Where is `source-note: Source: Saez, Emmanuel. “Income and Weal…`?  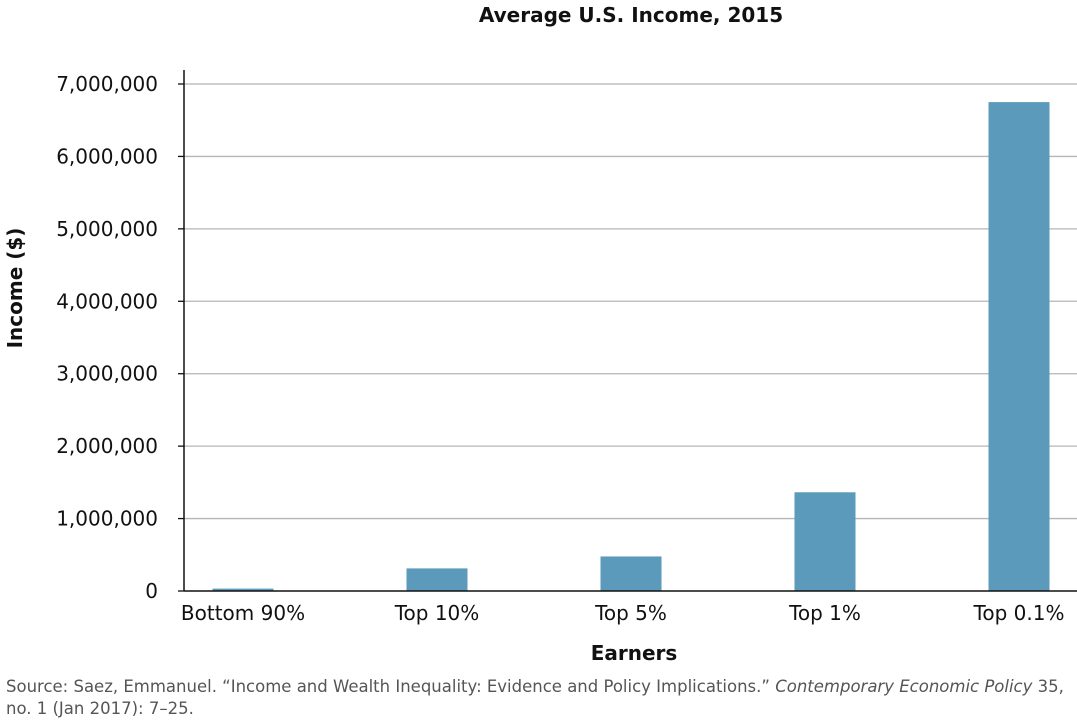
source-note: Source: Saez, Emmanuel. “Income and Weal… is located at coordinates (538, 698).